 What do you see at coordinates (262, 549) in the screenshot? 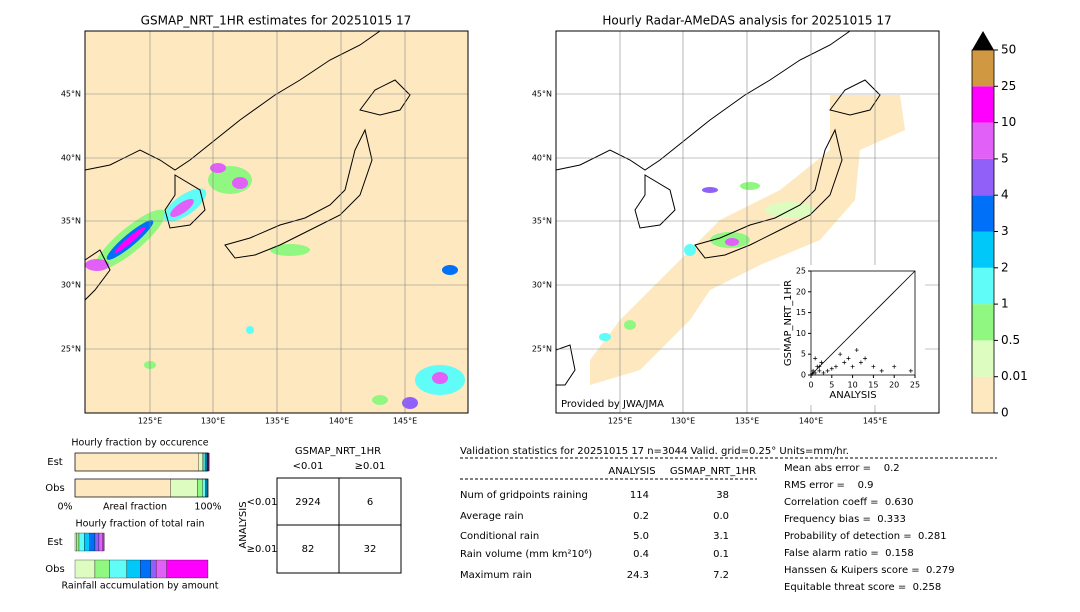
I see `row-label: ≥0.01` at bounding box center [262, 549].